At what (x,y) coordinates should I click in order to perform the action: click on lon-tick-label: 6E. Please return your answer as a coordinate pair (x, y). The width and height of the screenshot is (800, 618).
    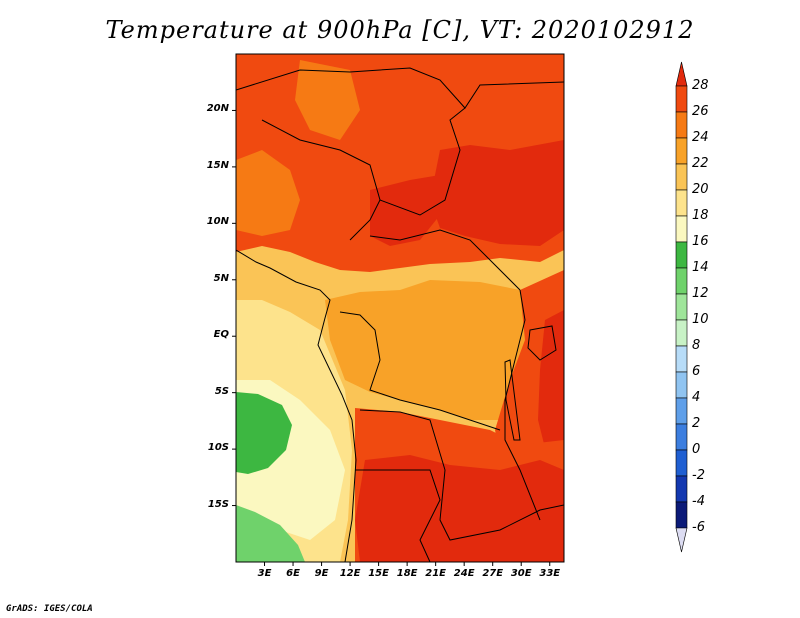
    Looking at the image, I should click on (293, 573).